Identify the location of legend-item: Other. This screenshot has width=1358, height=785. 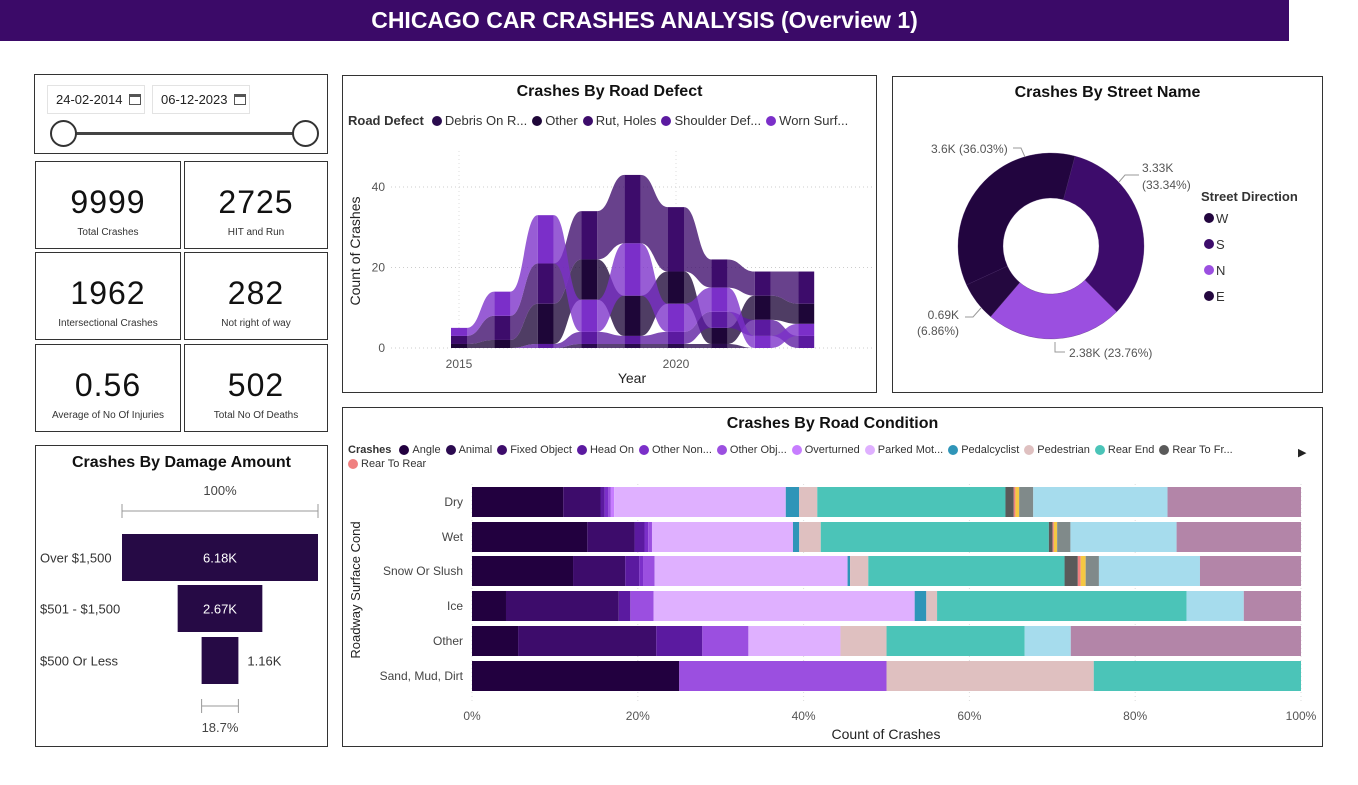
(555, 120).